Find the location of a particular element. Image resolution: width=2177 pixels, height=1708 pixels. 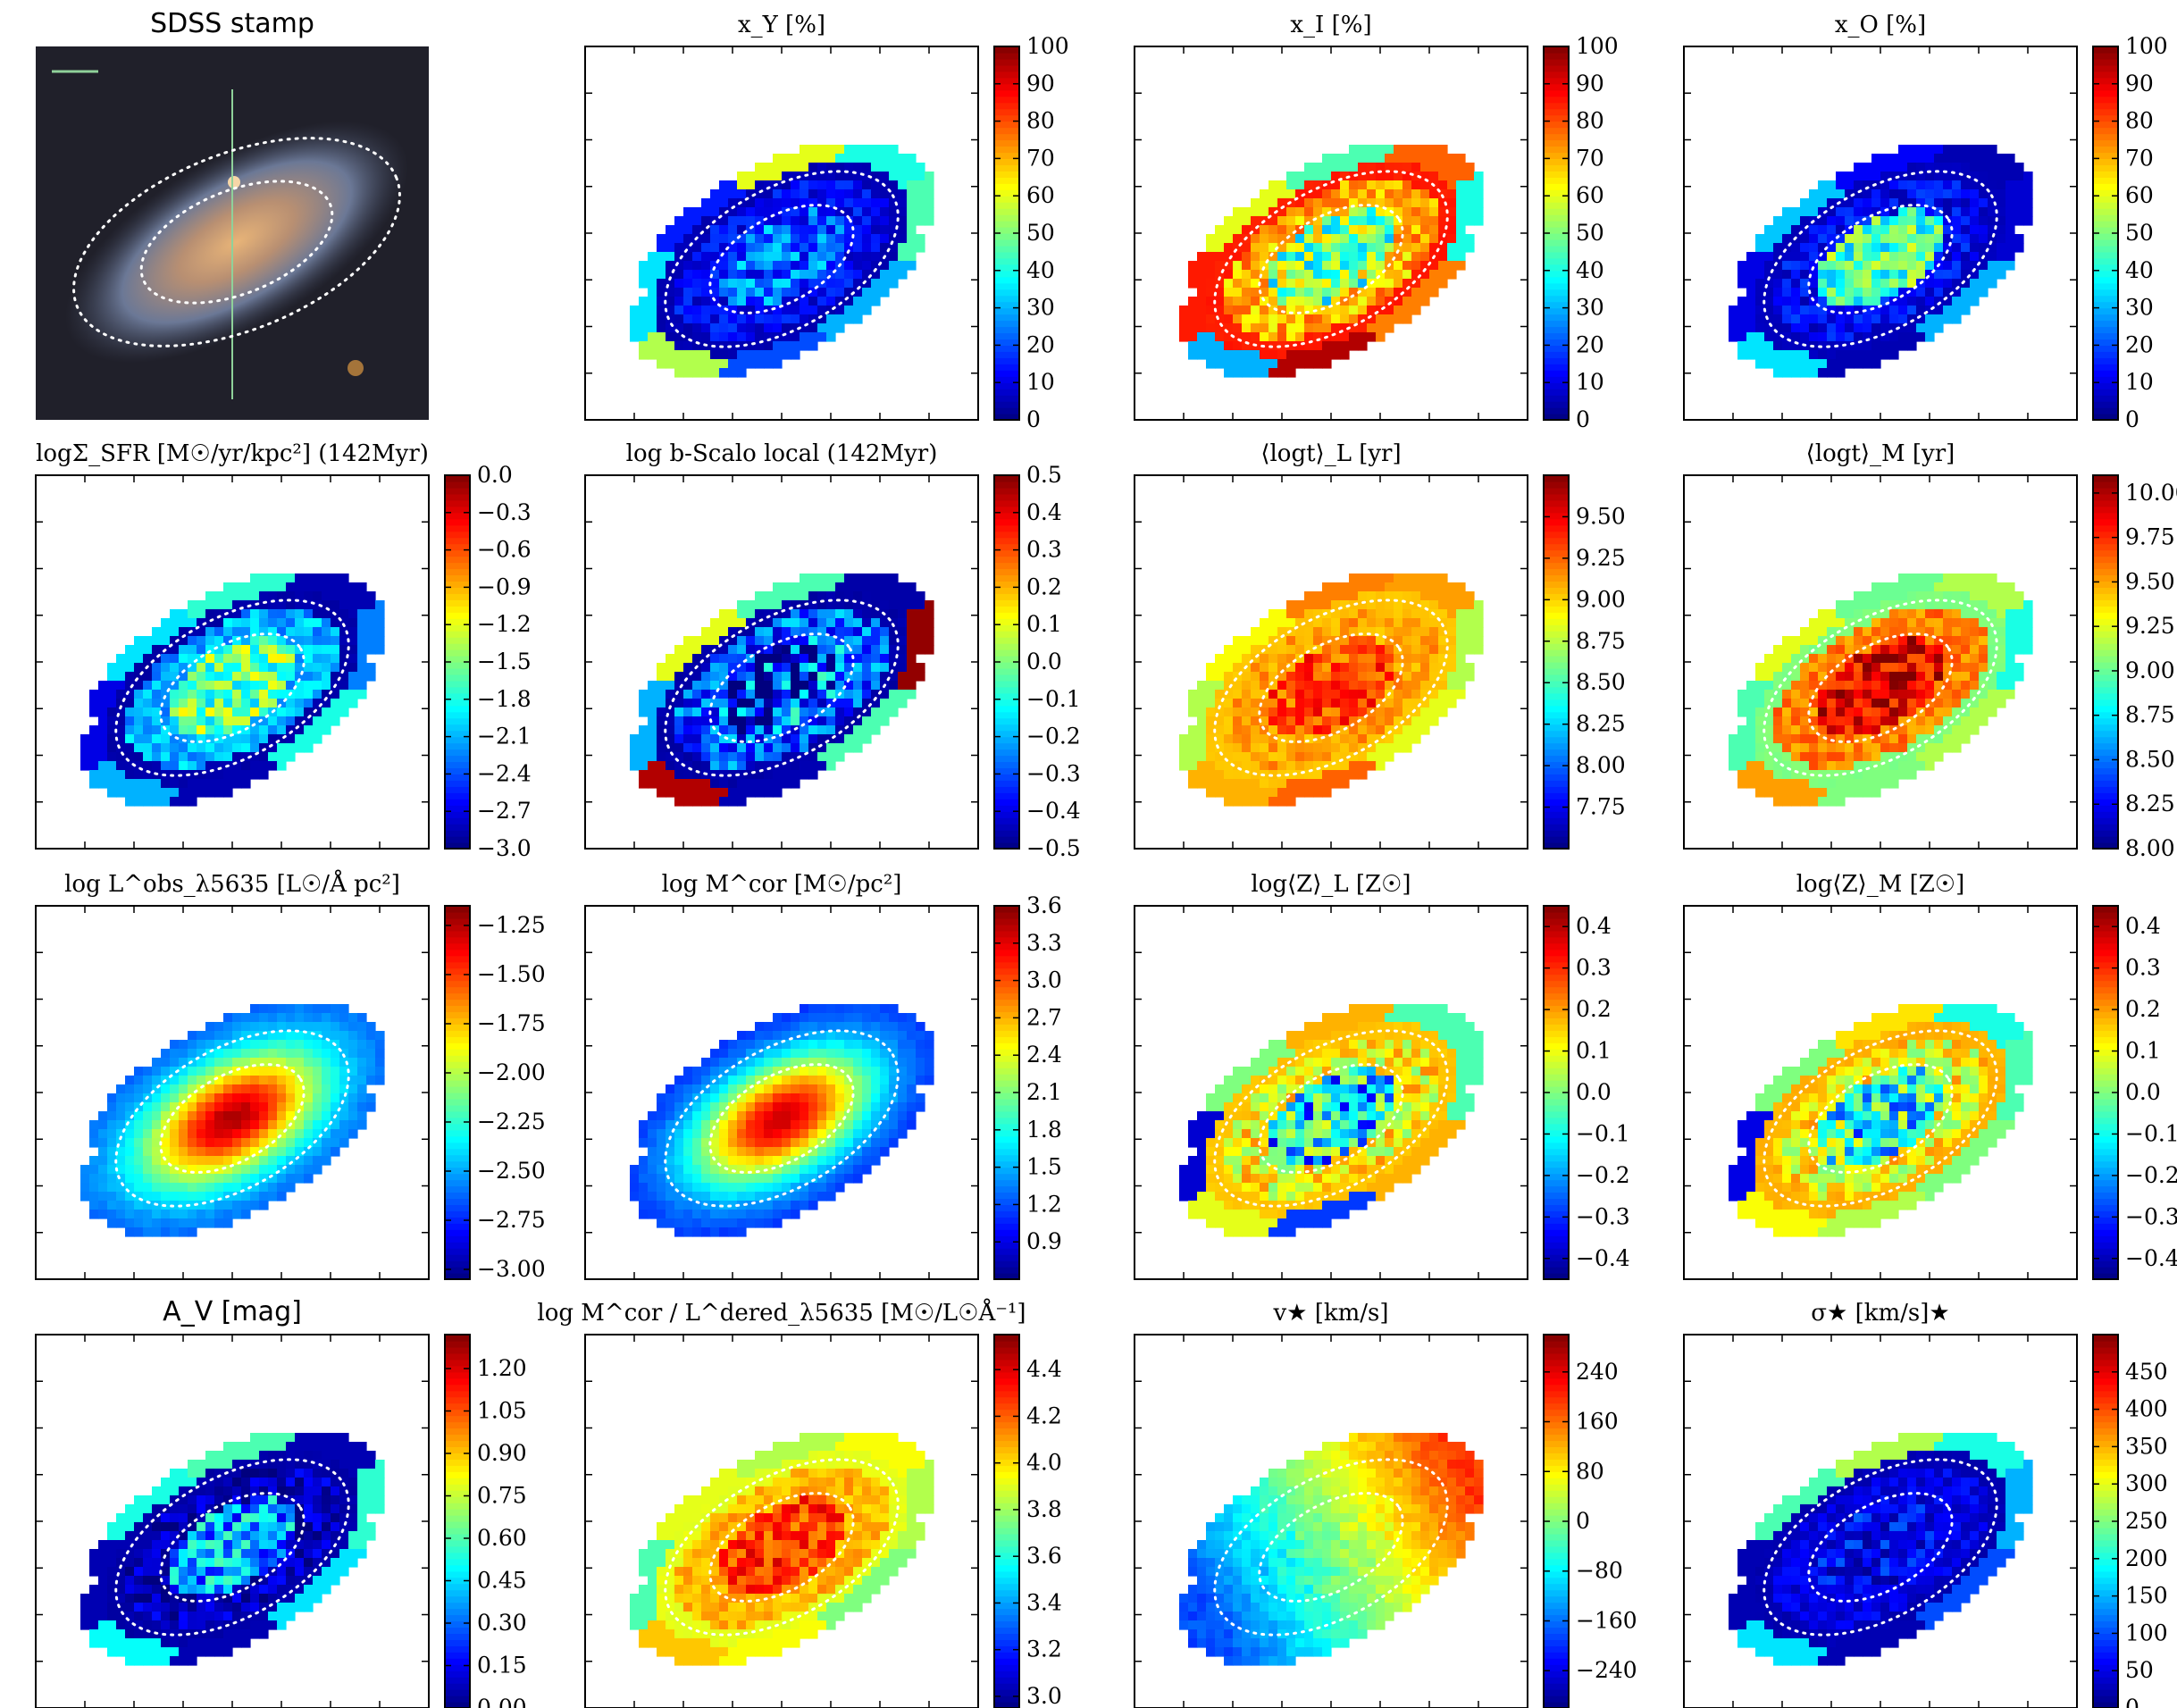

colorbar-tick-label: −2.7 is located at coordinates (505, 811).